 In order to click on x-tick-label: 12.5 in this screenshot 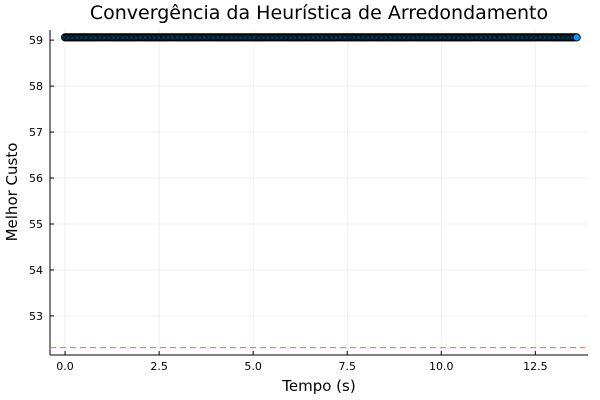, I will do `click(535, 366)`.